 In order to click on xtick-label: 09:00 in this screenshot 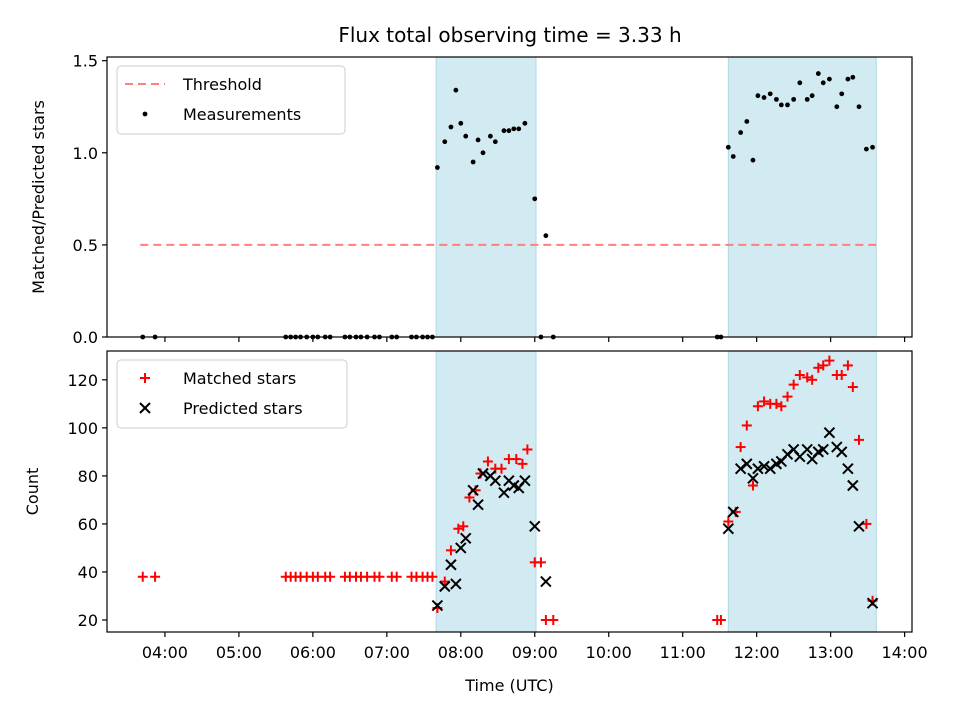, I will do `click(535, 652)`.